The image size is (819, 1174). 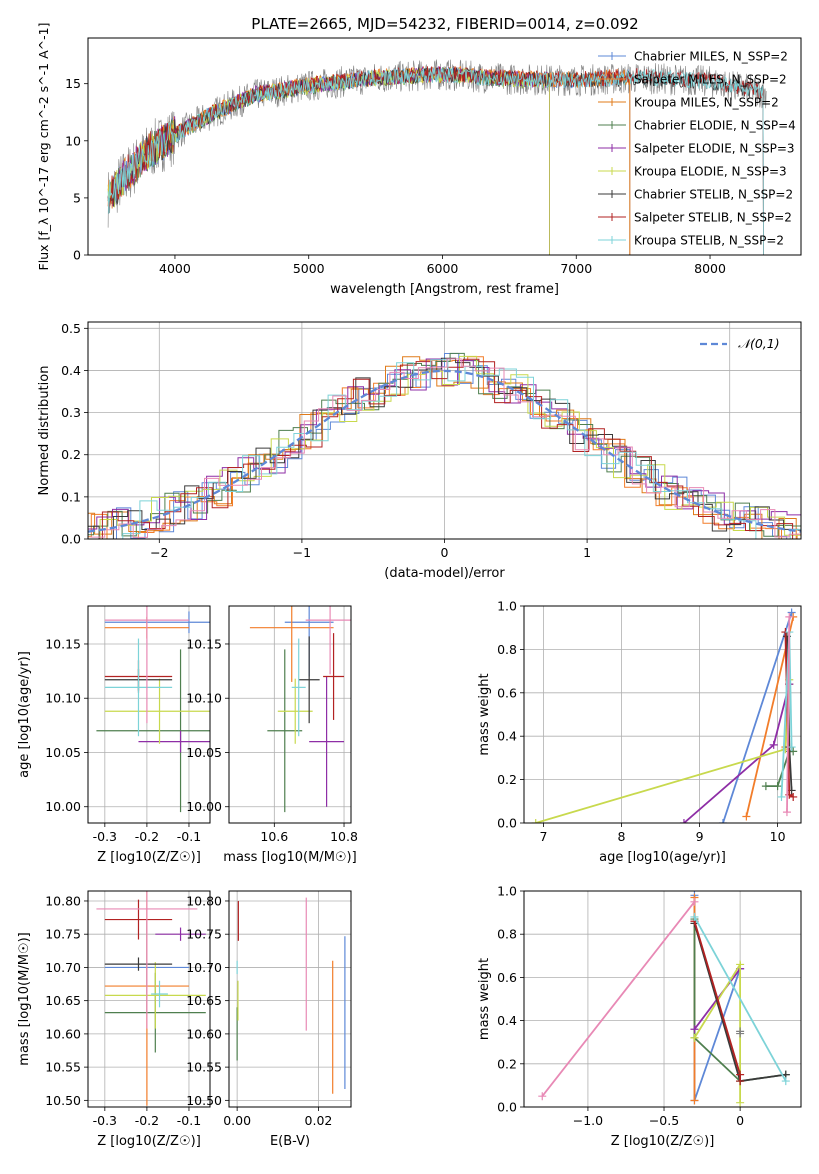 I want to click on x-tick-label: 1, so click(x=587, y=552).